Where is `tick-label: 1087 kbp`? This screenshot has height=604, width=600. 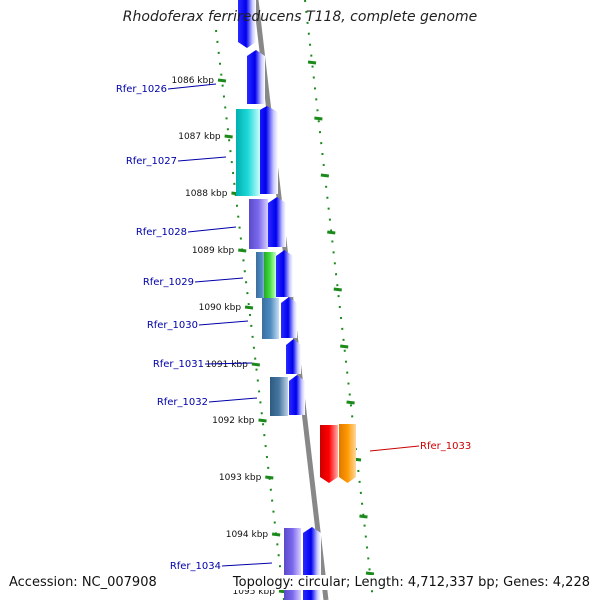 tick-label: 1087 kbp is located at coordinates (199, 137).